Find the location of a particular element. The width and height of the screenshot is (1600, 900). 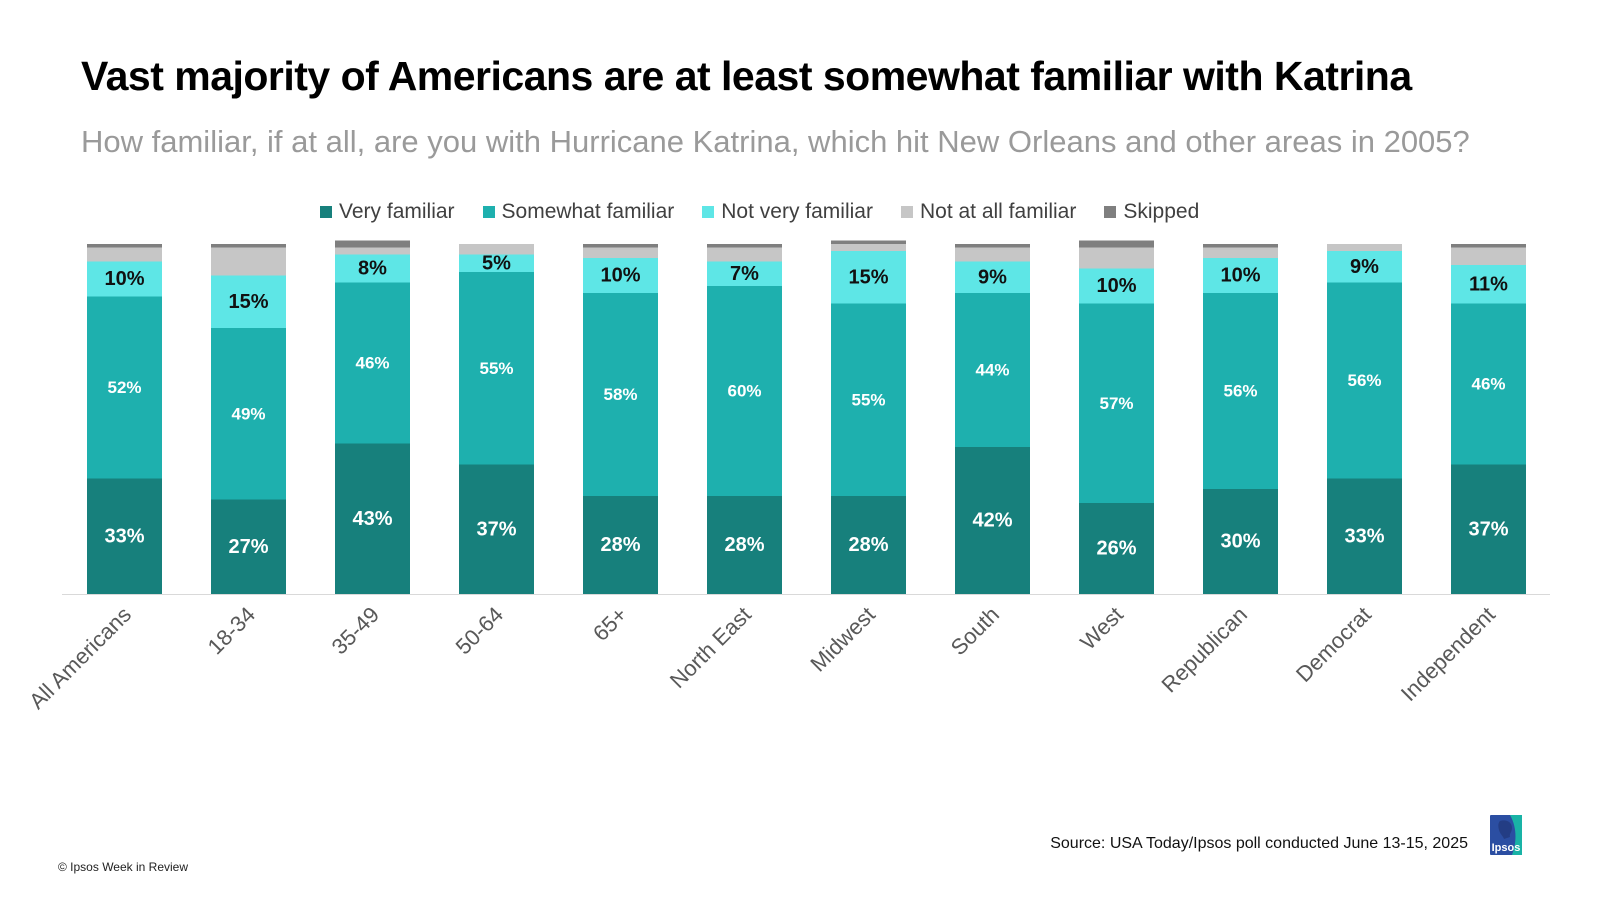

data-label: 57% is located at coordinates (1116, 403).